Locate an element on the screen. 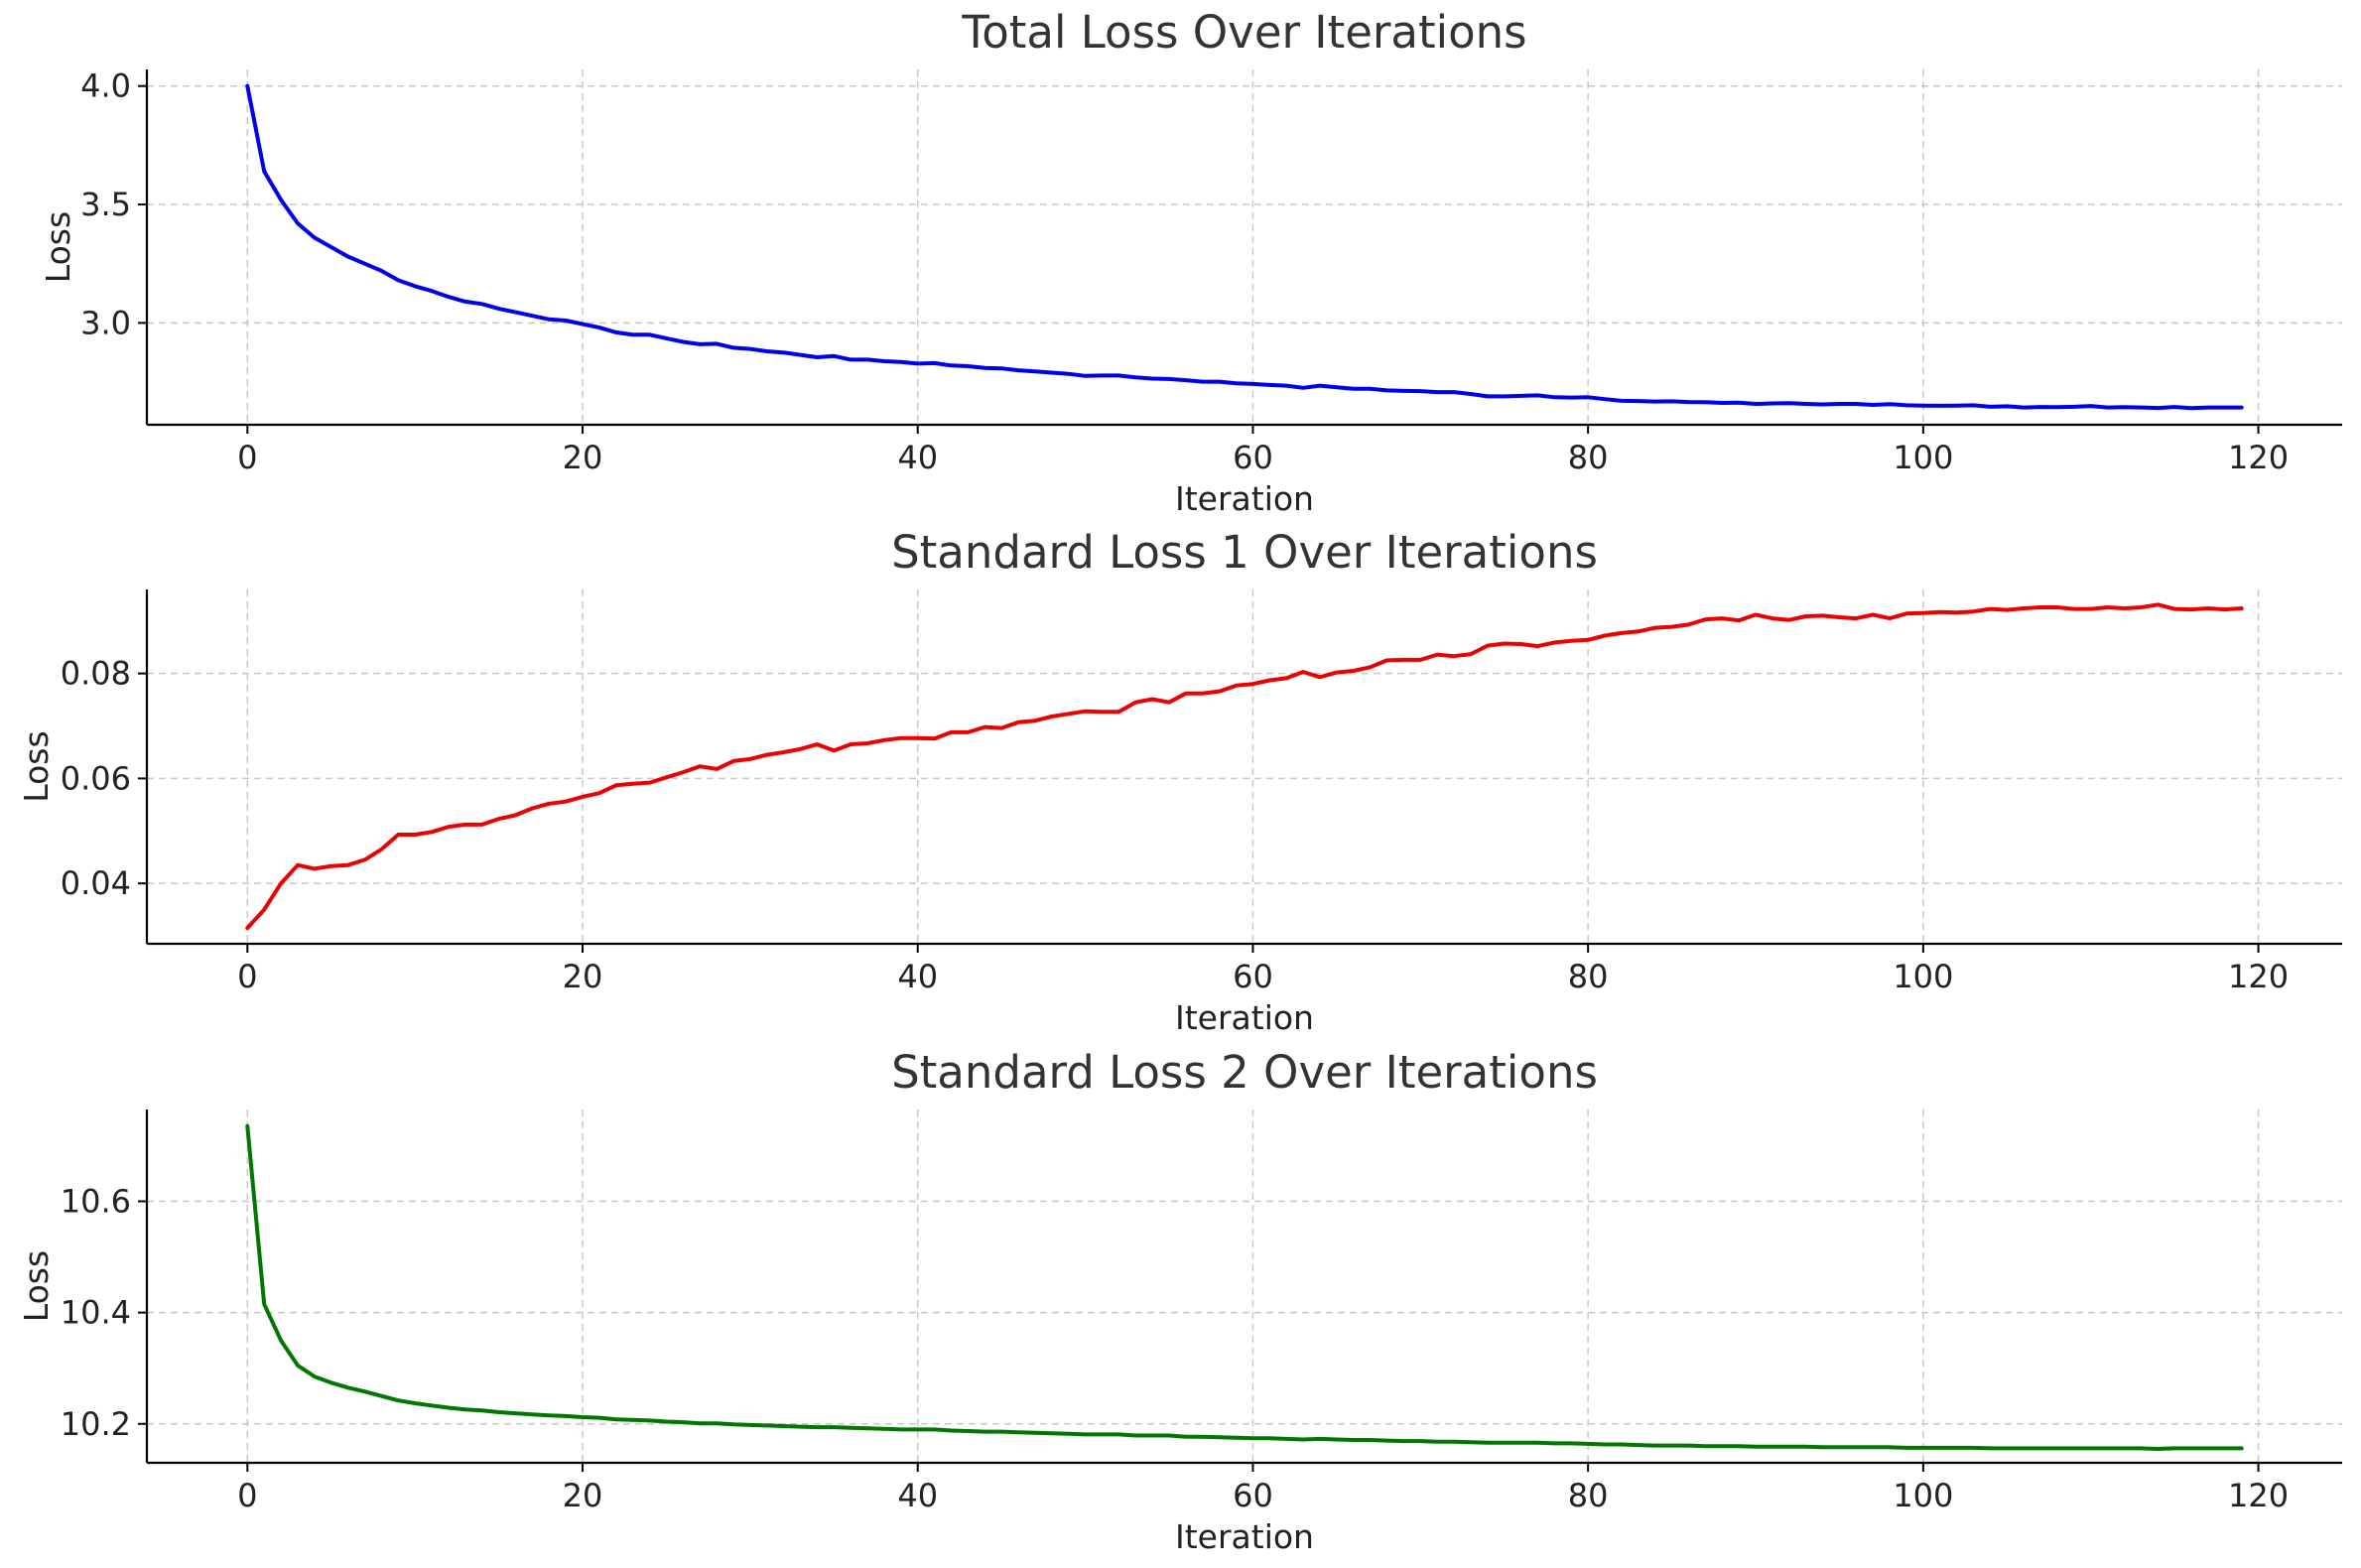  y-tick-label: 0.08 is located at coordinates (96, 674).